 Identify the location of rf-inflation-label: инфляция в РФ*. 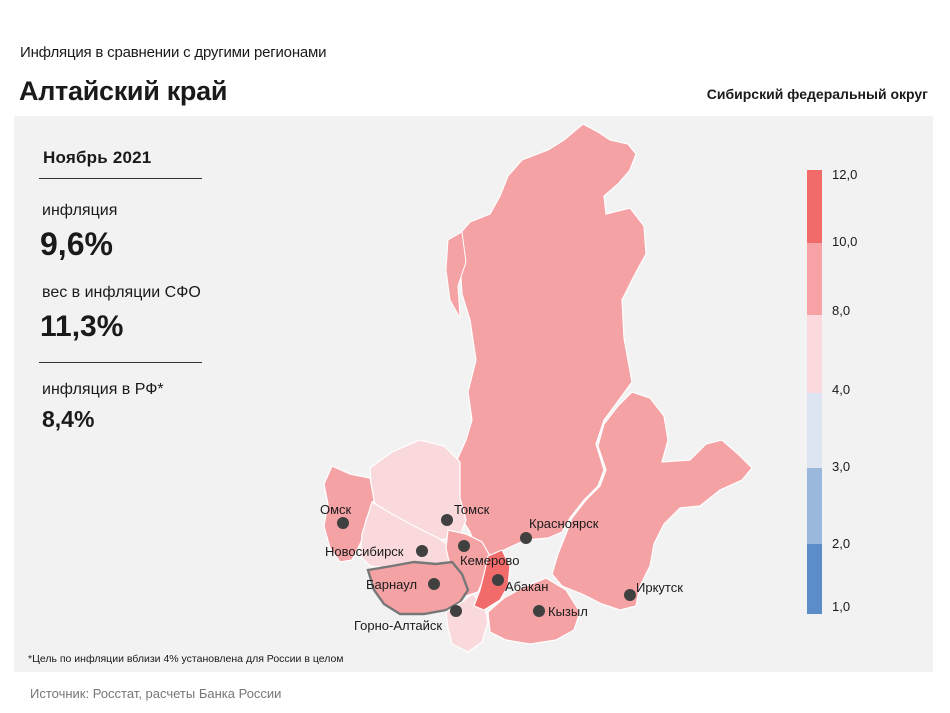
(103, 389).